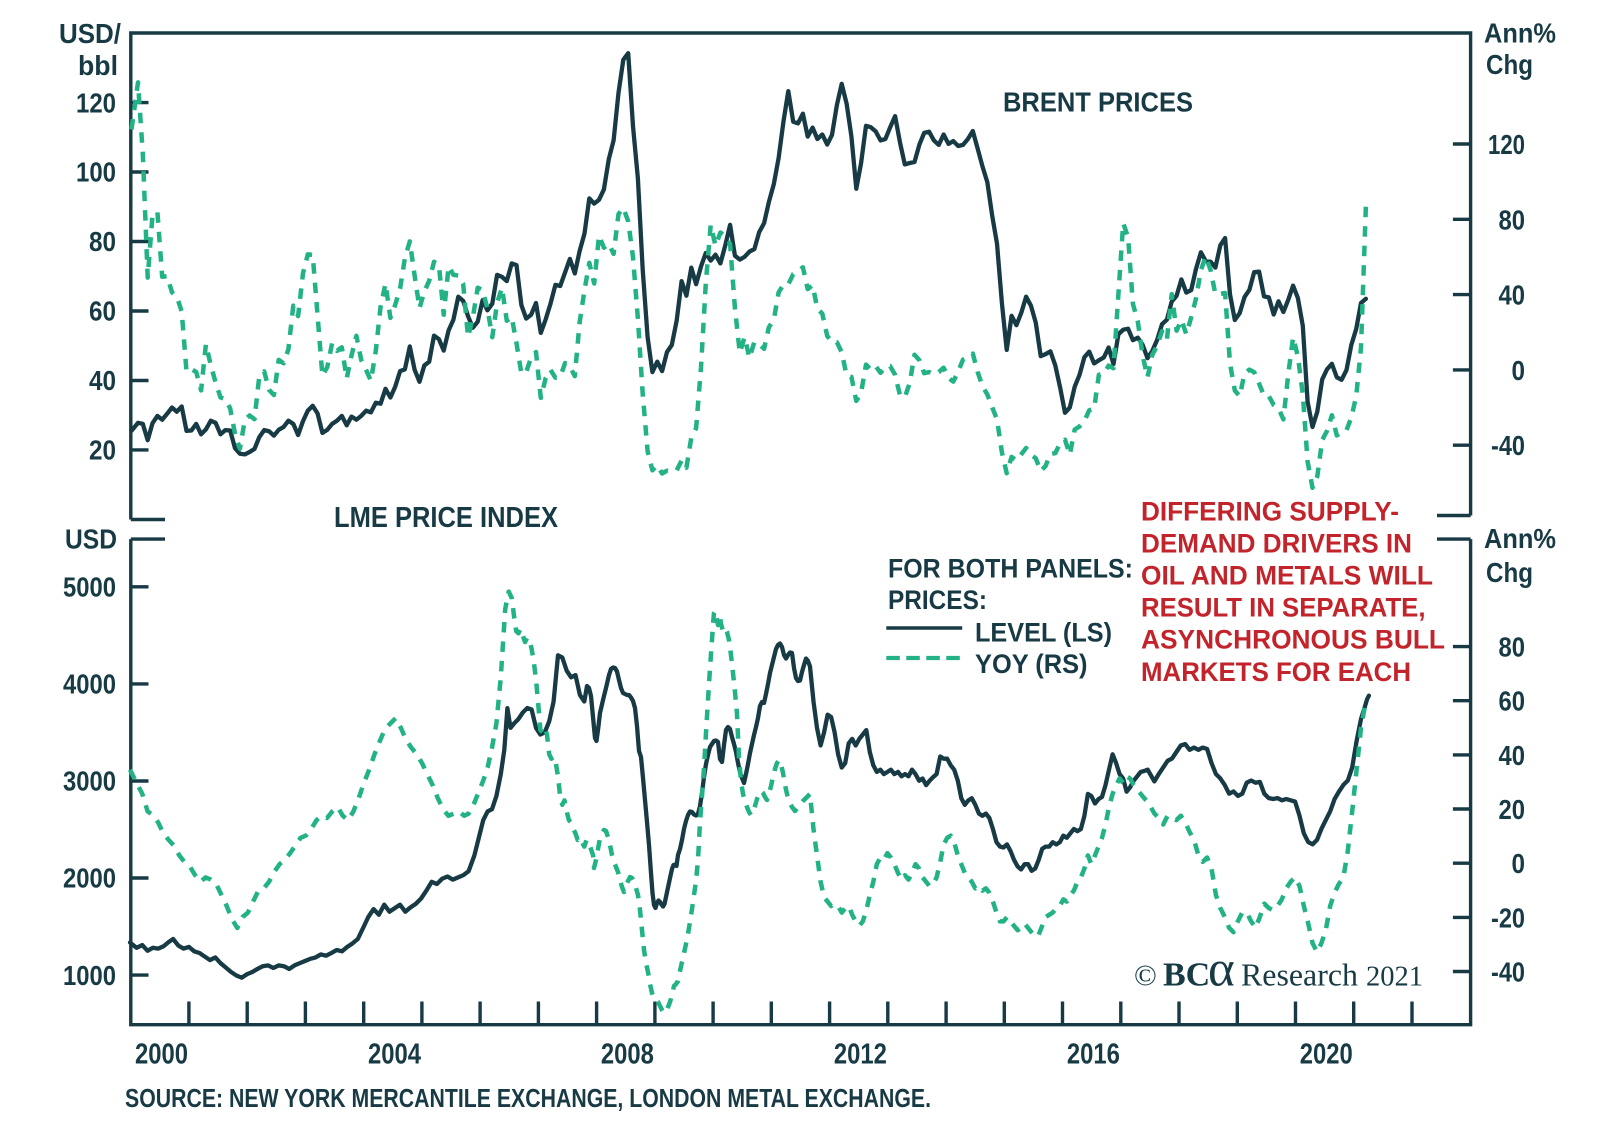 This screenshot has height=1142, width=1600. Describe the element at coordinates (1276, 544) in the screenshot. I see `svg-text: DEMAND DRIVERS IN` at that location.